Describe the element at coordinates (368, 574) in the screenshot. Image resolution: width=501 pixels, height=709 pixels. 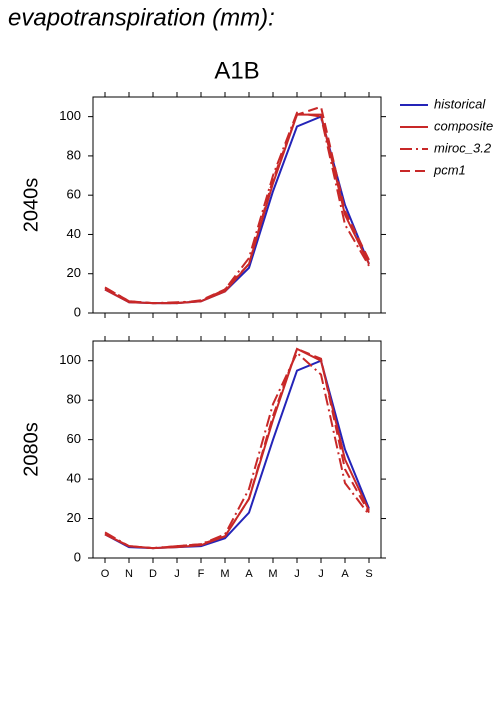
I see `x-tick-label: S` at that location.